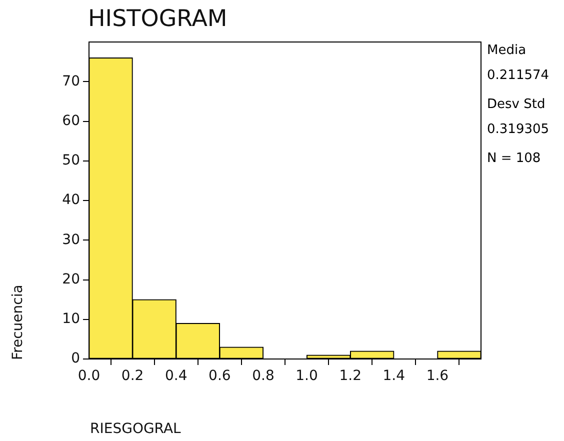  Describe the element at coordinates (219, 376) in the screenshot. I see `x-tick-label: 0.6` at that location.